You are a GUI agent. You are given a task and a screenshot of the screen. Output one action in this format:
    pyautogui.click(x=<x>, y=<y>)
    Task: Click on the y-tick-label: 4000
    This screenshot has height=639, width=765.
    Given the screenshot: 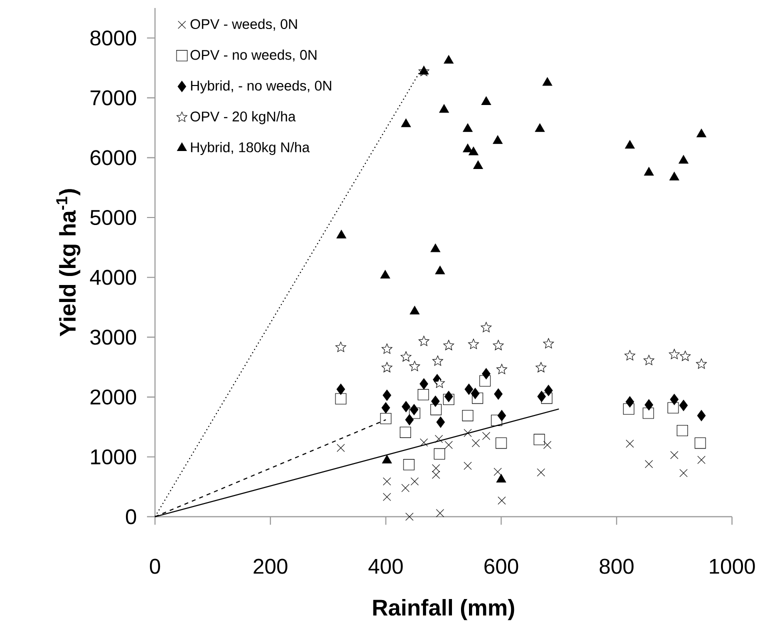 What is the action you would take?
    pyautogui.click(x=113, y=277)
    